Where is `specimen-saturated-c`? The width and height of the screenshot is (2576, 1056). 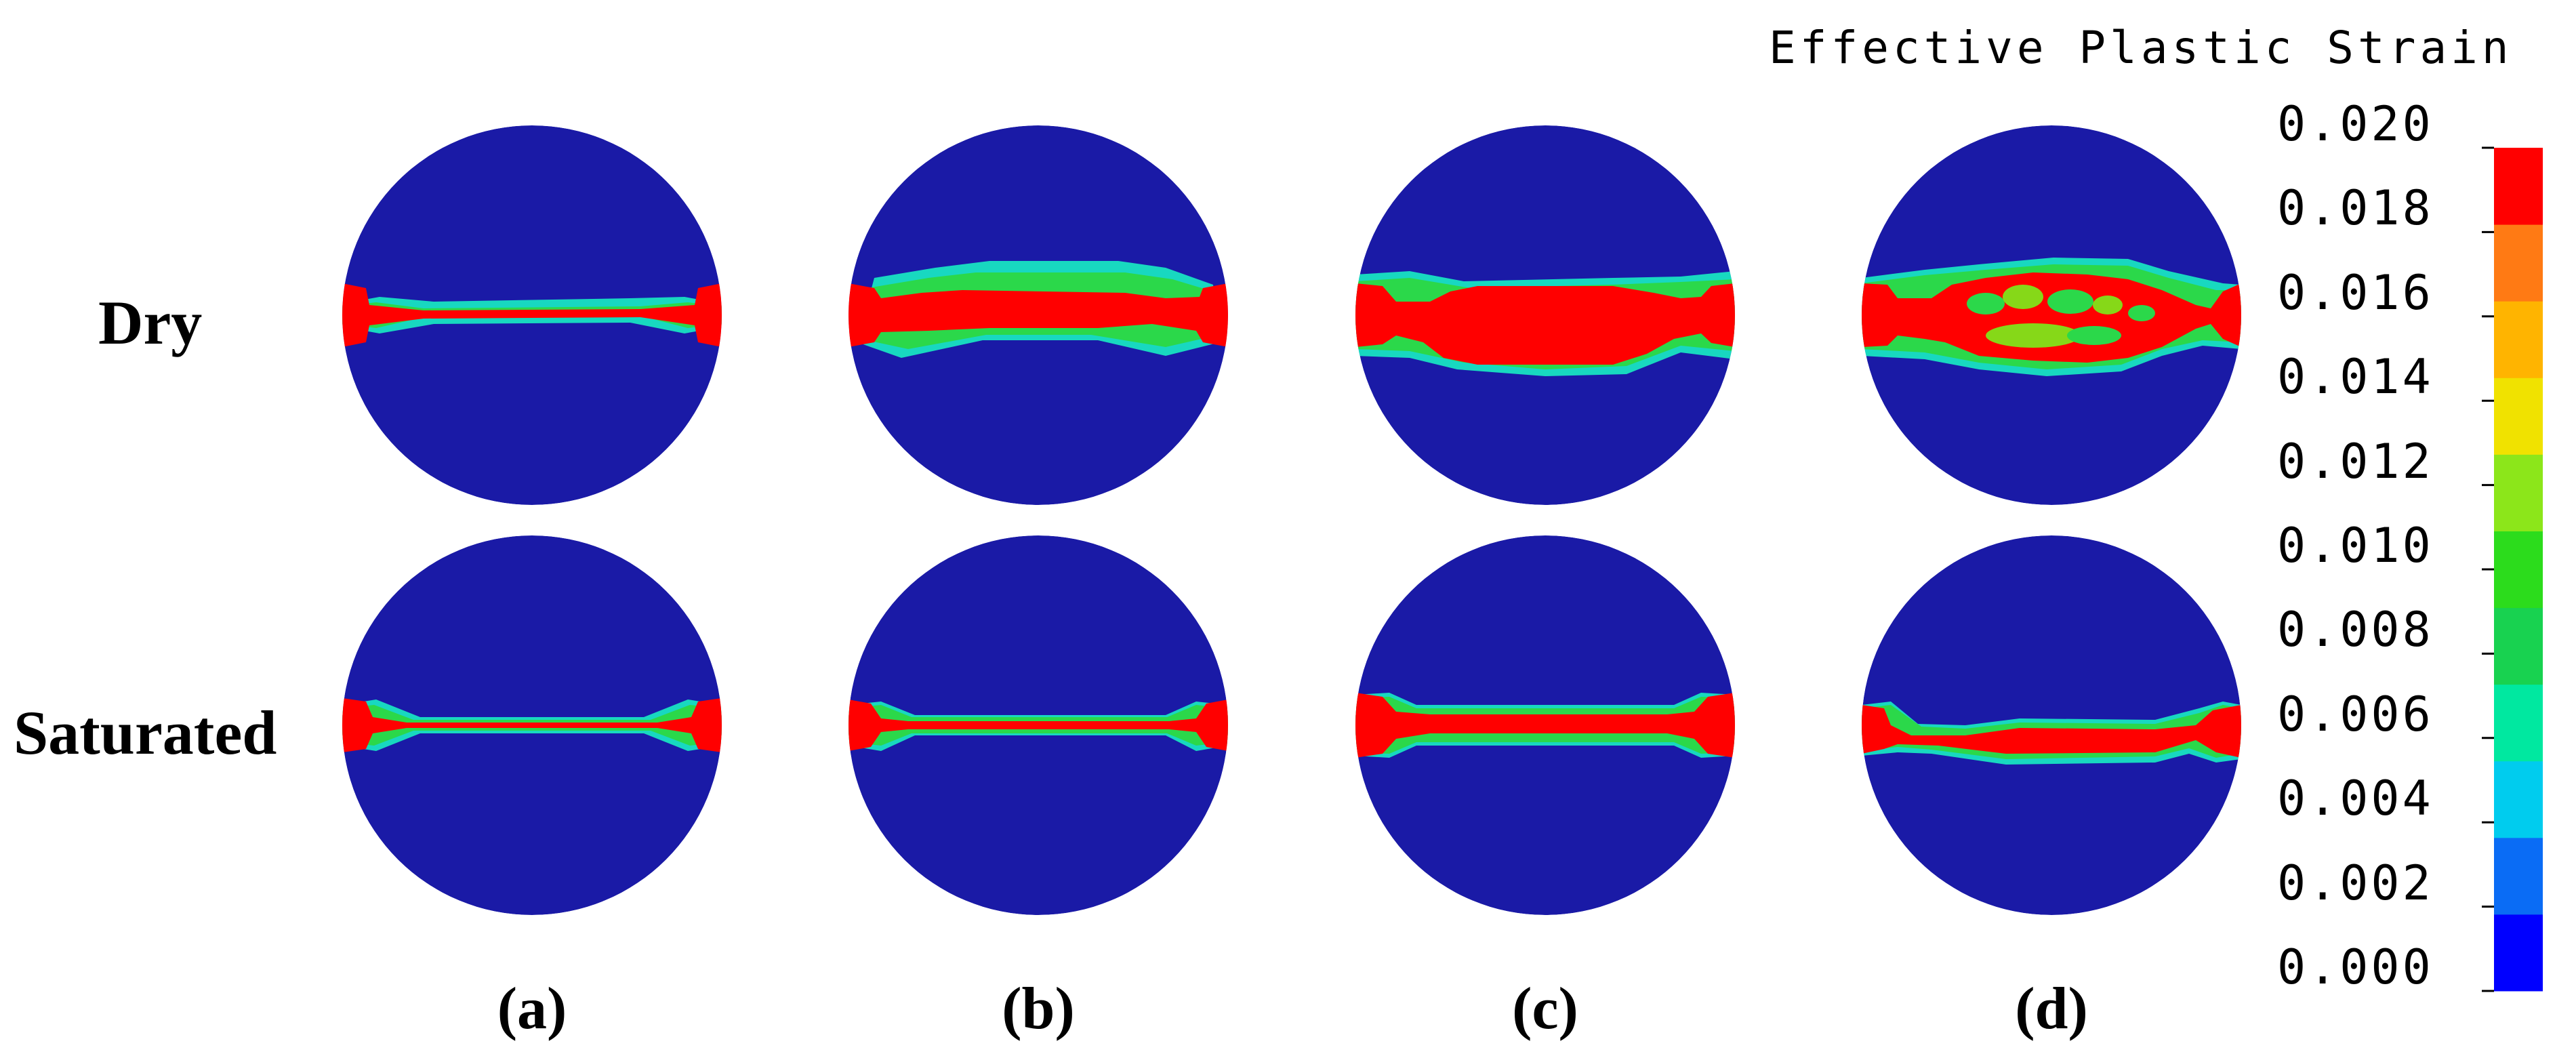
specimen-saturated-c is located at coordinates (1545, 725).